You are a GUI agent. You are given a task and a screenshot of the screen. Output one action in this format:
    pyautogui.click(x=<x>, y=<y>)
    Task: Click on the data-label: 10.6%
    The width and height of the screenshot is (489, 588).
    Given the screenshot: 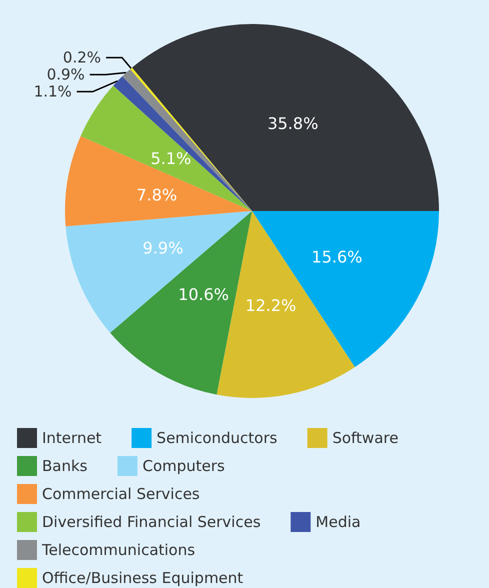 What is the action you would take?
    pyautogui.click(x=203, y=294)
    